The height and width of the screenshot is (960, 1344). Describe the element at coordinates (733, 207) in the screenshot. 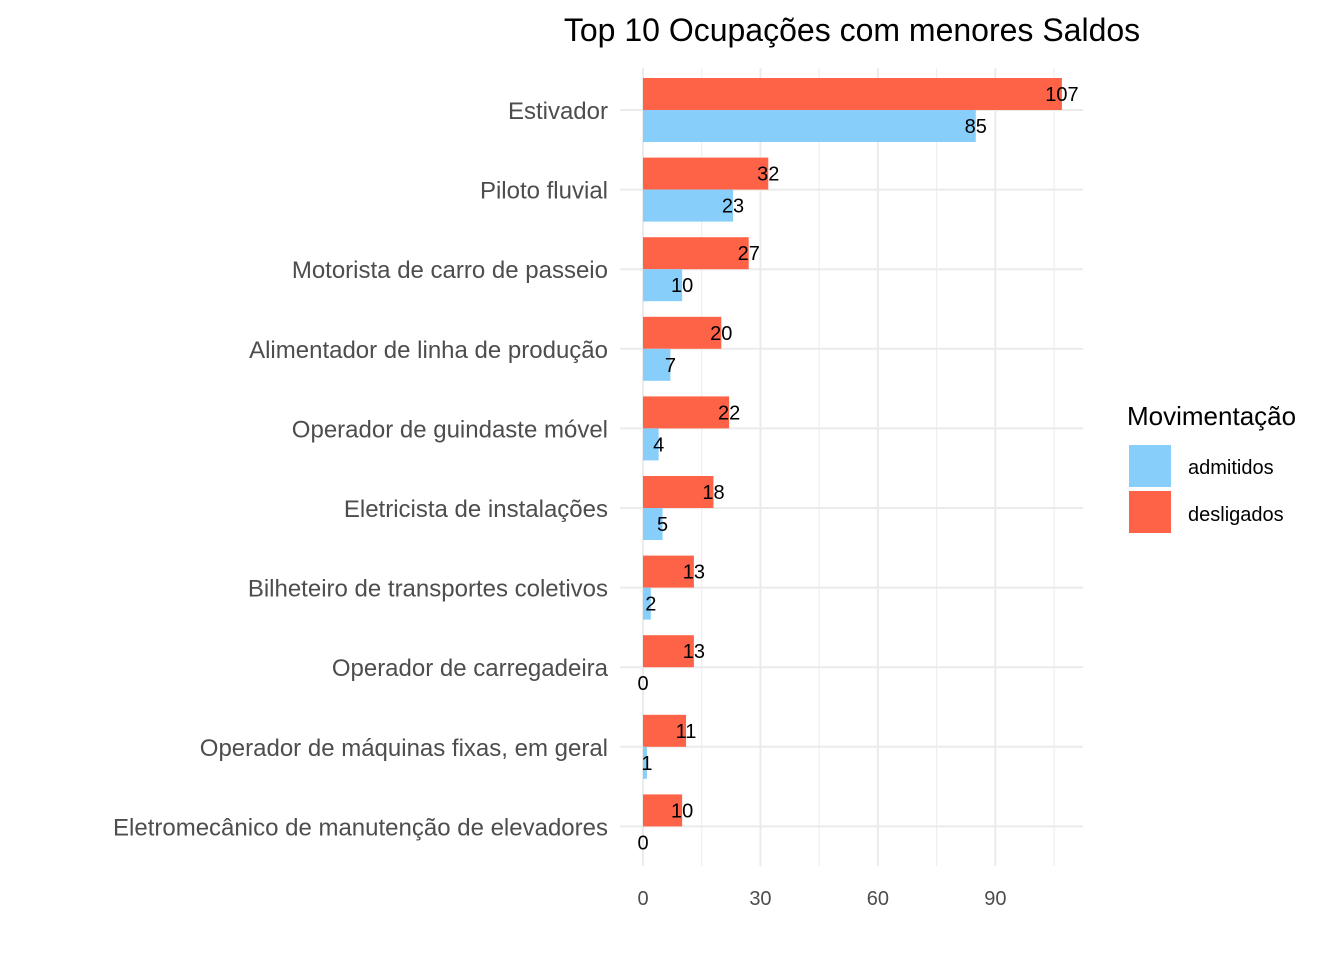

I see `value-label-admitidos: 23` at that location.